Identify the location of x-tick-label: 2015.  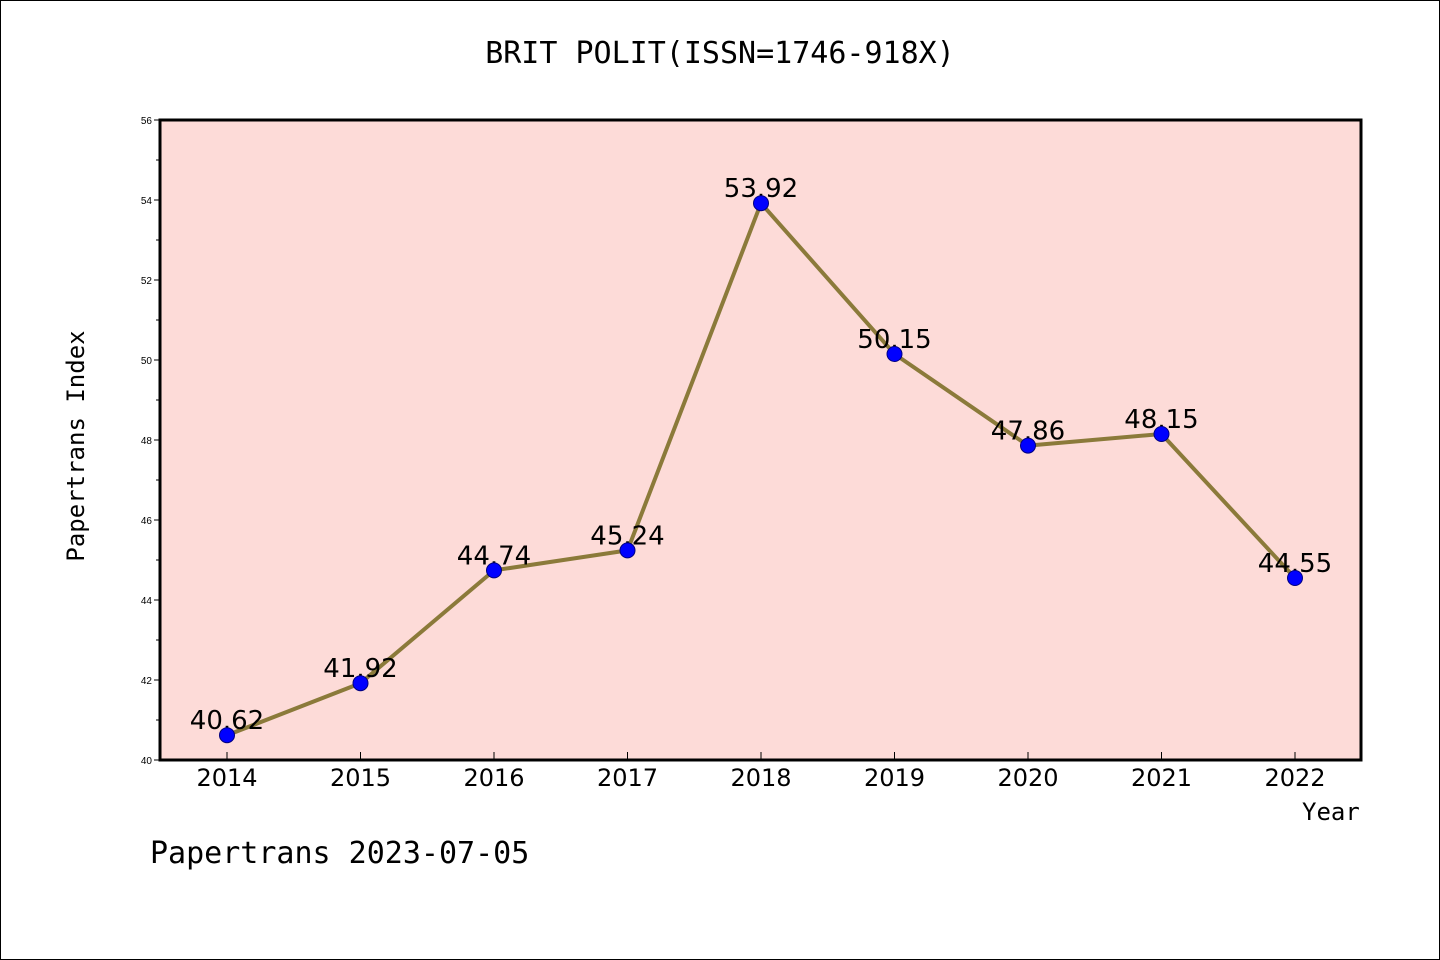
(360, 778).